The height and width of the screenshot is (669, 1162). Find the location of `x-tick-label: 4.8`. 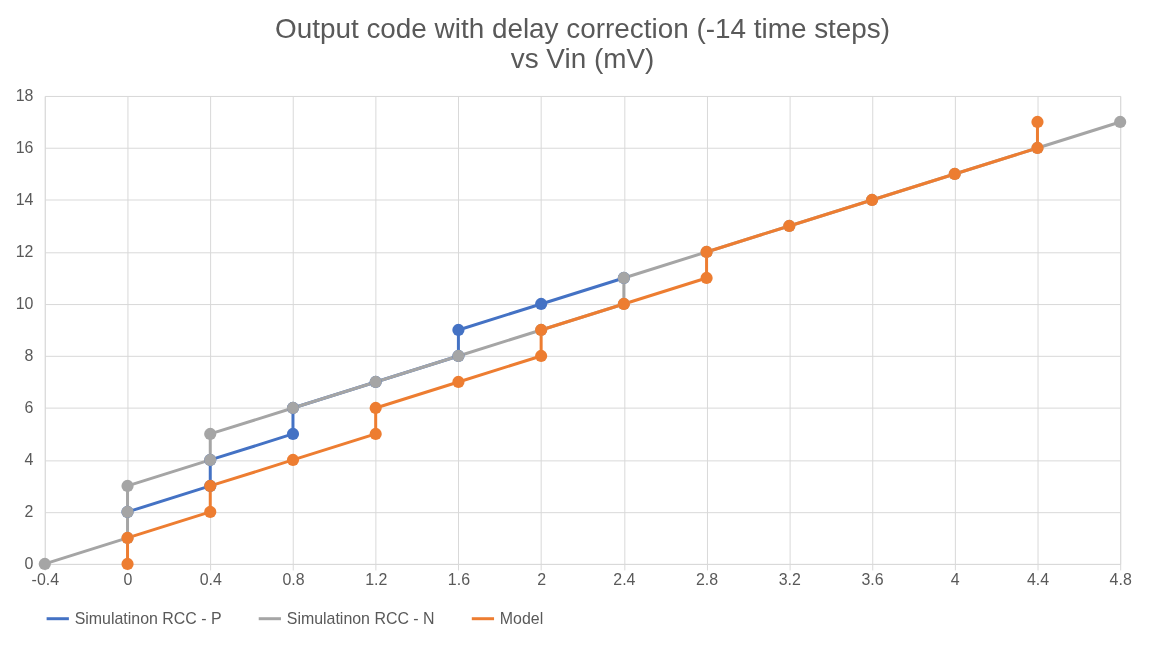

x-tick-label: 4.8 is located at coordinates (1120, 580).